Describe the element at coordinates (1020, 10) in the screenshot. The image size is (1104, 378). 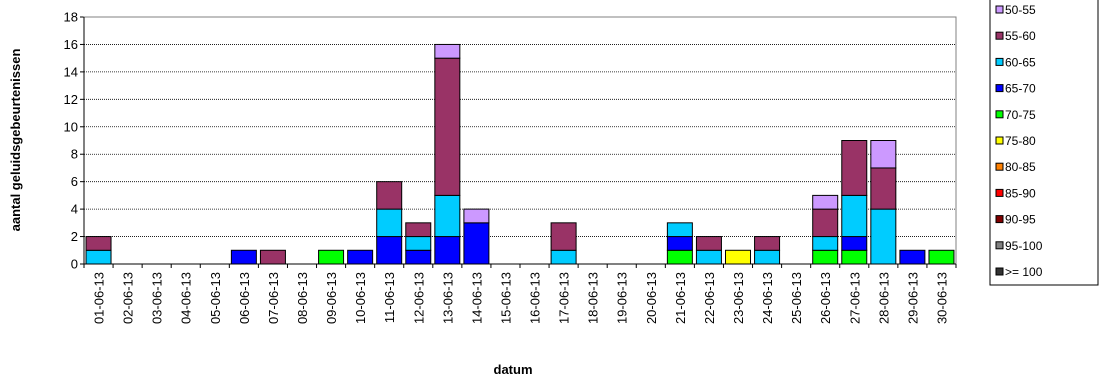
I see `legend-label: 50-55` at that location.